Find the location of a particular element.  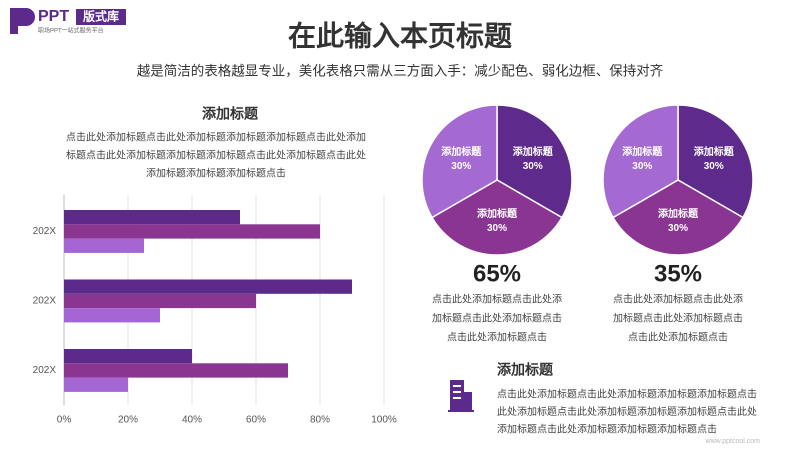

chart-title: 添加标题 is located at coordinates (230, 114).